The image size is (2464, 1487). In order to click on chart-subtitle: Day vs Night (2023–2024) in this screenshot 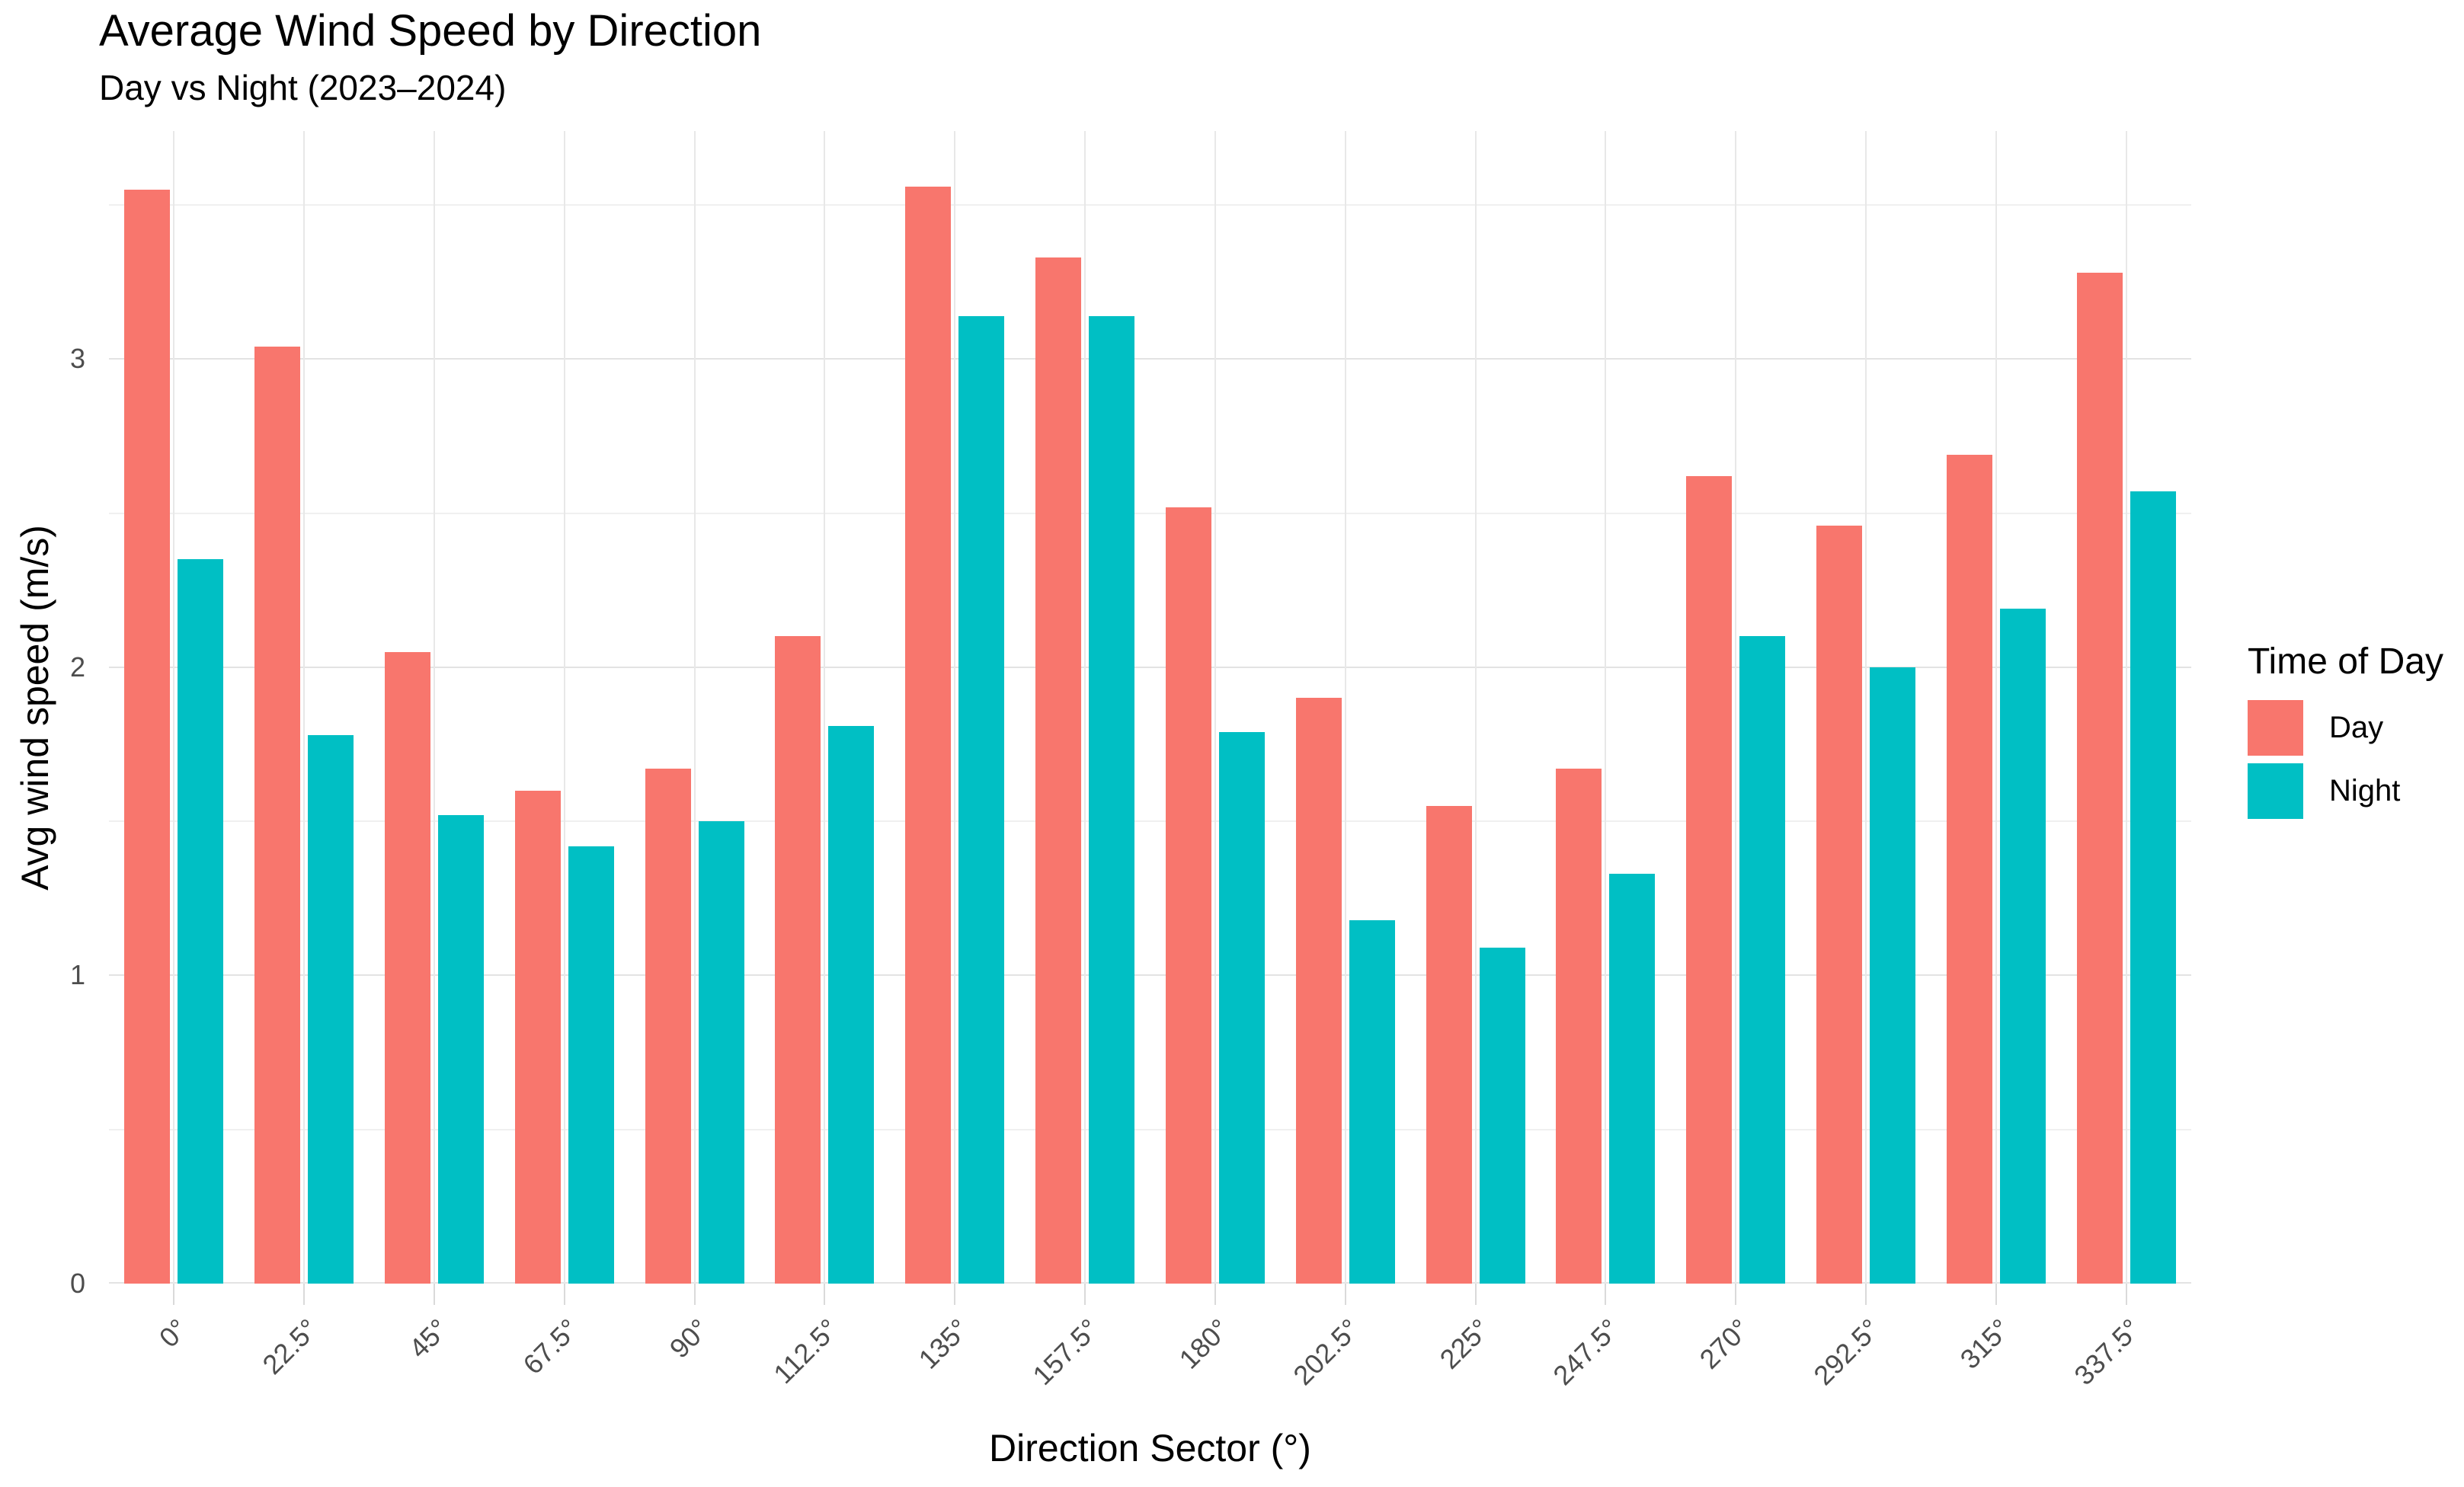, I will do `click(303, 87)`.